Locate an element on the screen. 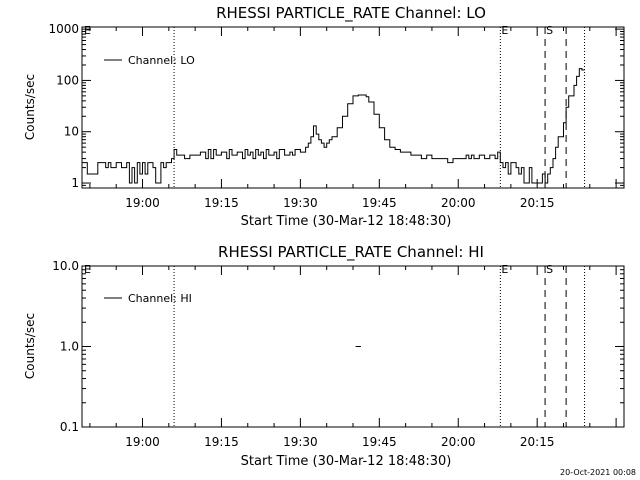 Image resolution: width=640 pixels, height=480 pixels. generation-timestamp: 20-Oct-2021 00:08 is located at coordinates (598, 472).